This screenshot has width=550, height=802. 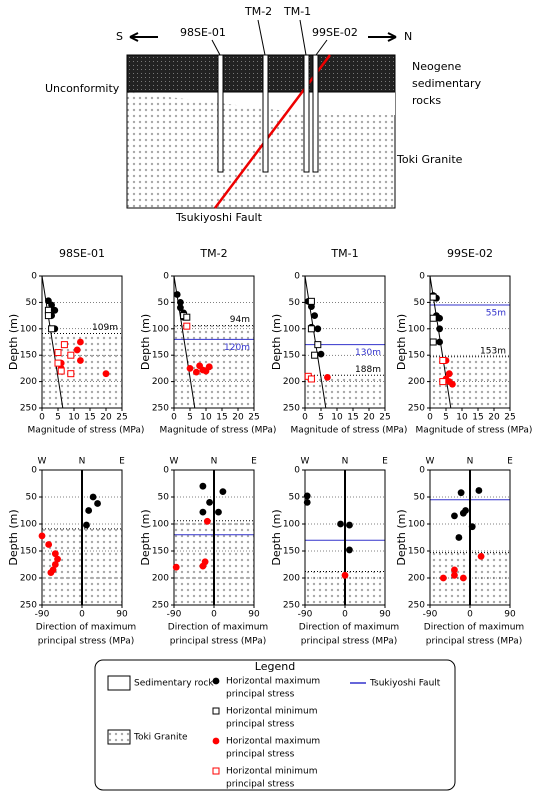 What do you see at coordinates (269, 37) in the screenshot?
I see `pointers` at bounding box center [269, 37].